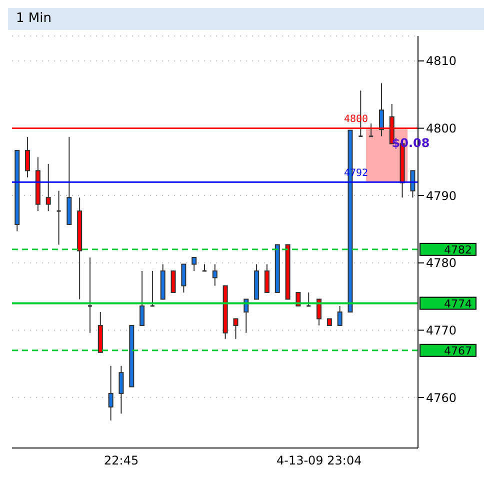 The width and height of the screenshot is (492, 492). I want to click on ref-line-label: 4774, so click(458, 303).